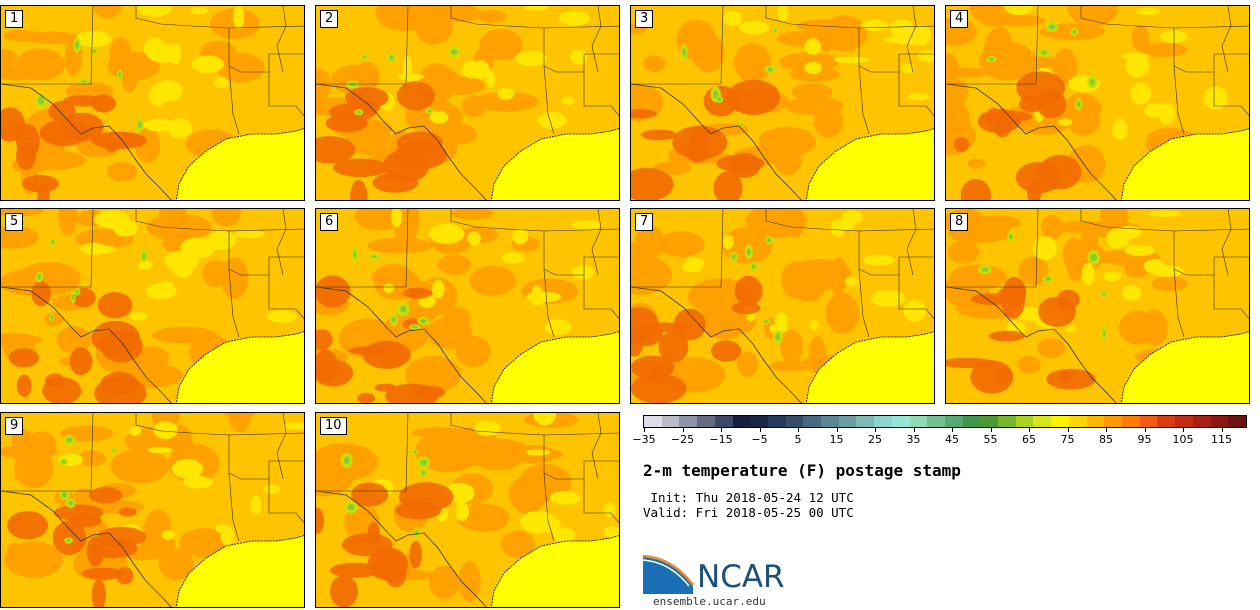 The image size is (1260, 610). What do you see at coordinates (152, 510) in the screenshot?
I see `postage-stamp-panel-9: 9` at bounding box center [152, 510].